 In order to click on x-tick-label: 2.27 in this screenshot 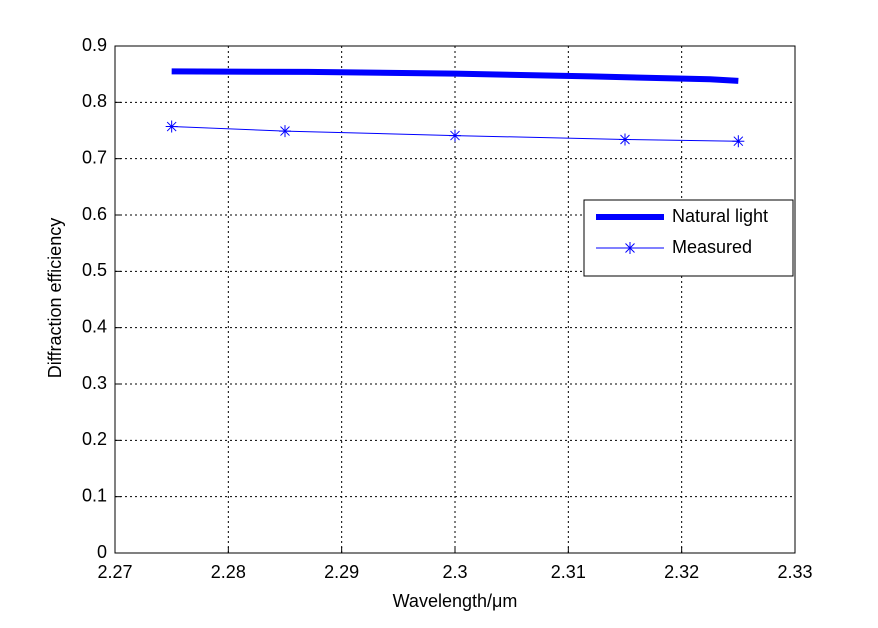, I will do `click(114, 572)`.